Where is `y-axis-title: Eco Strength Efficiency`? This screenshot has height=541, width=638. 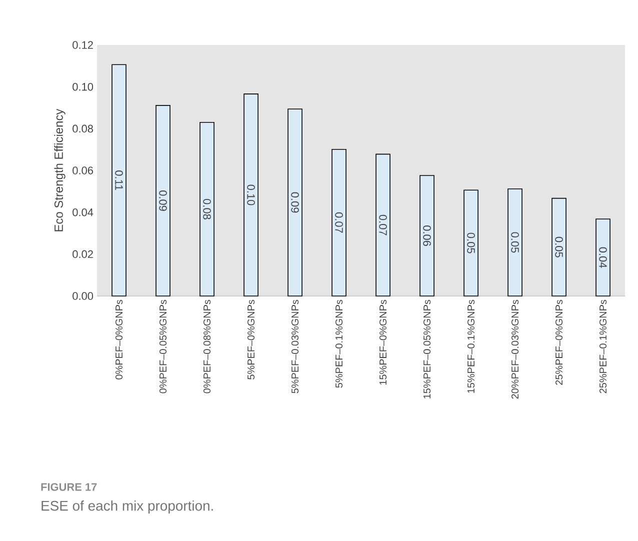 y-axis-title: Eco Strength Efficiency is located at coordinates (60, 170).